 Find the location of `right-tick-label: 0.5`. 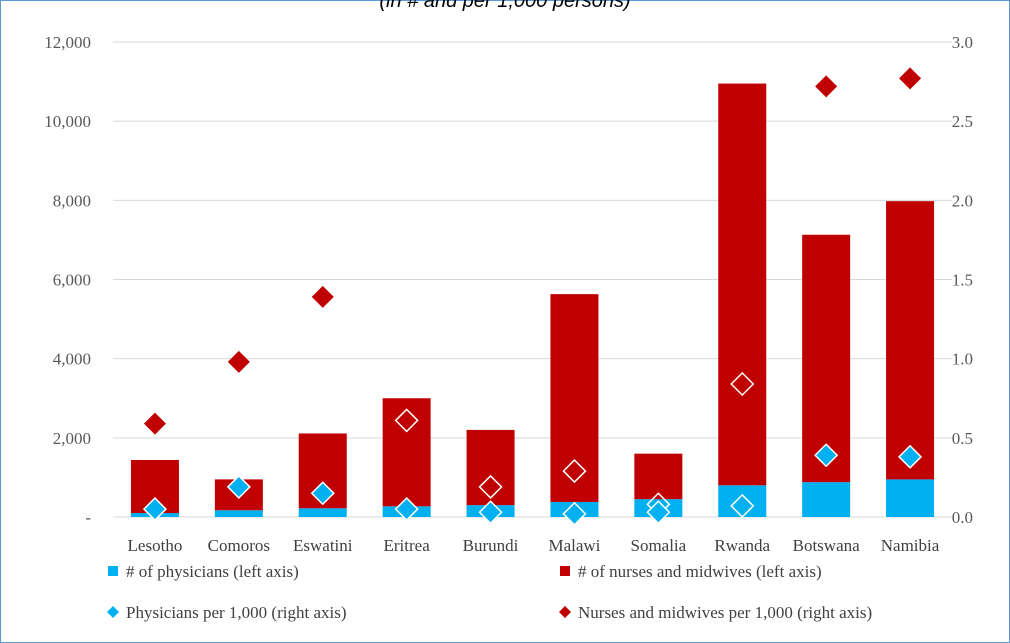

right-tick-label: 0.5 is located at coordinates (962, 438).